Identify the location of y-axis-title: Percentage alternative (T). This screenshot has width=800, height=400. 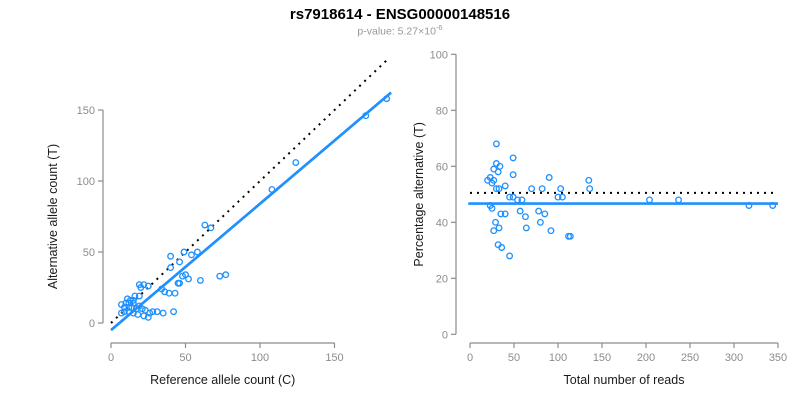
(419, 194).